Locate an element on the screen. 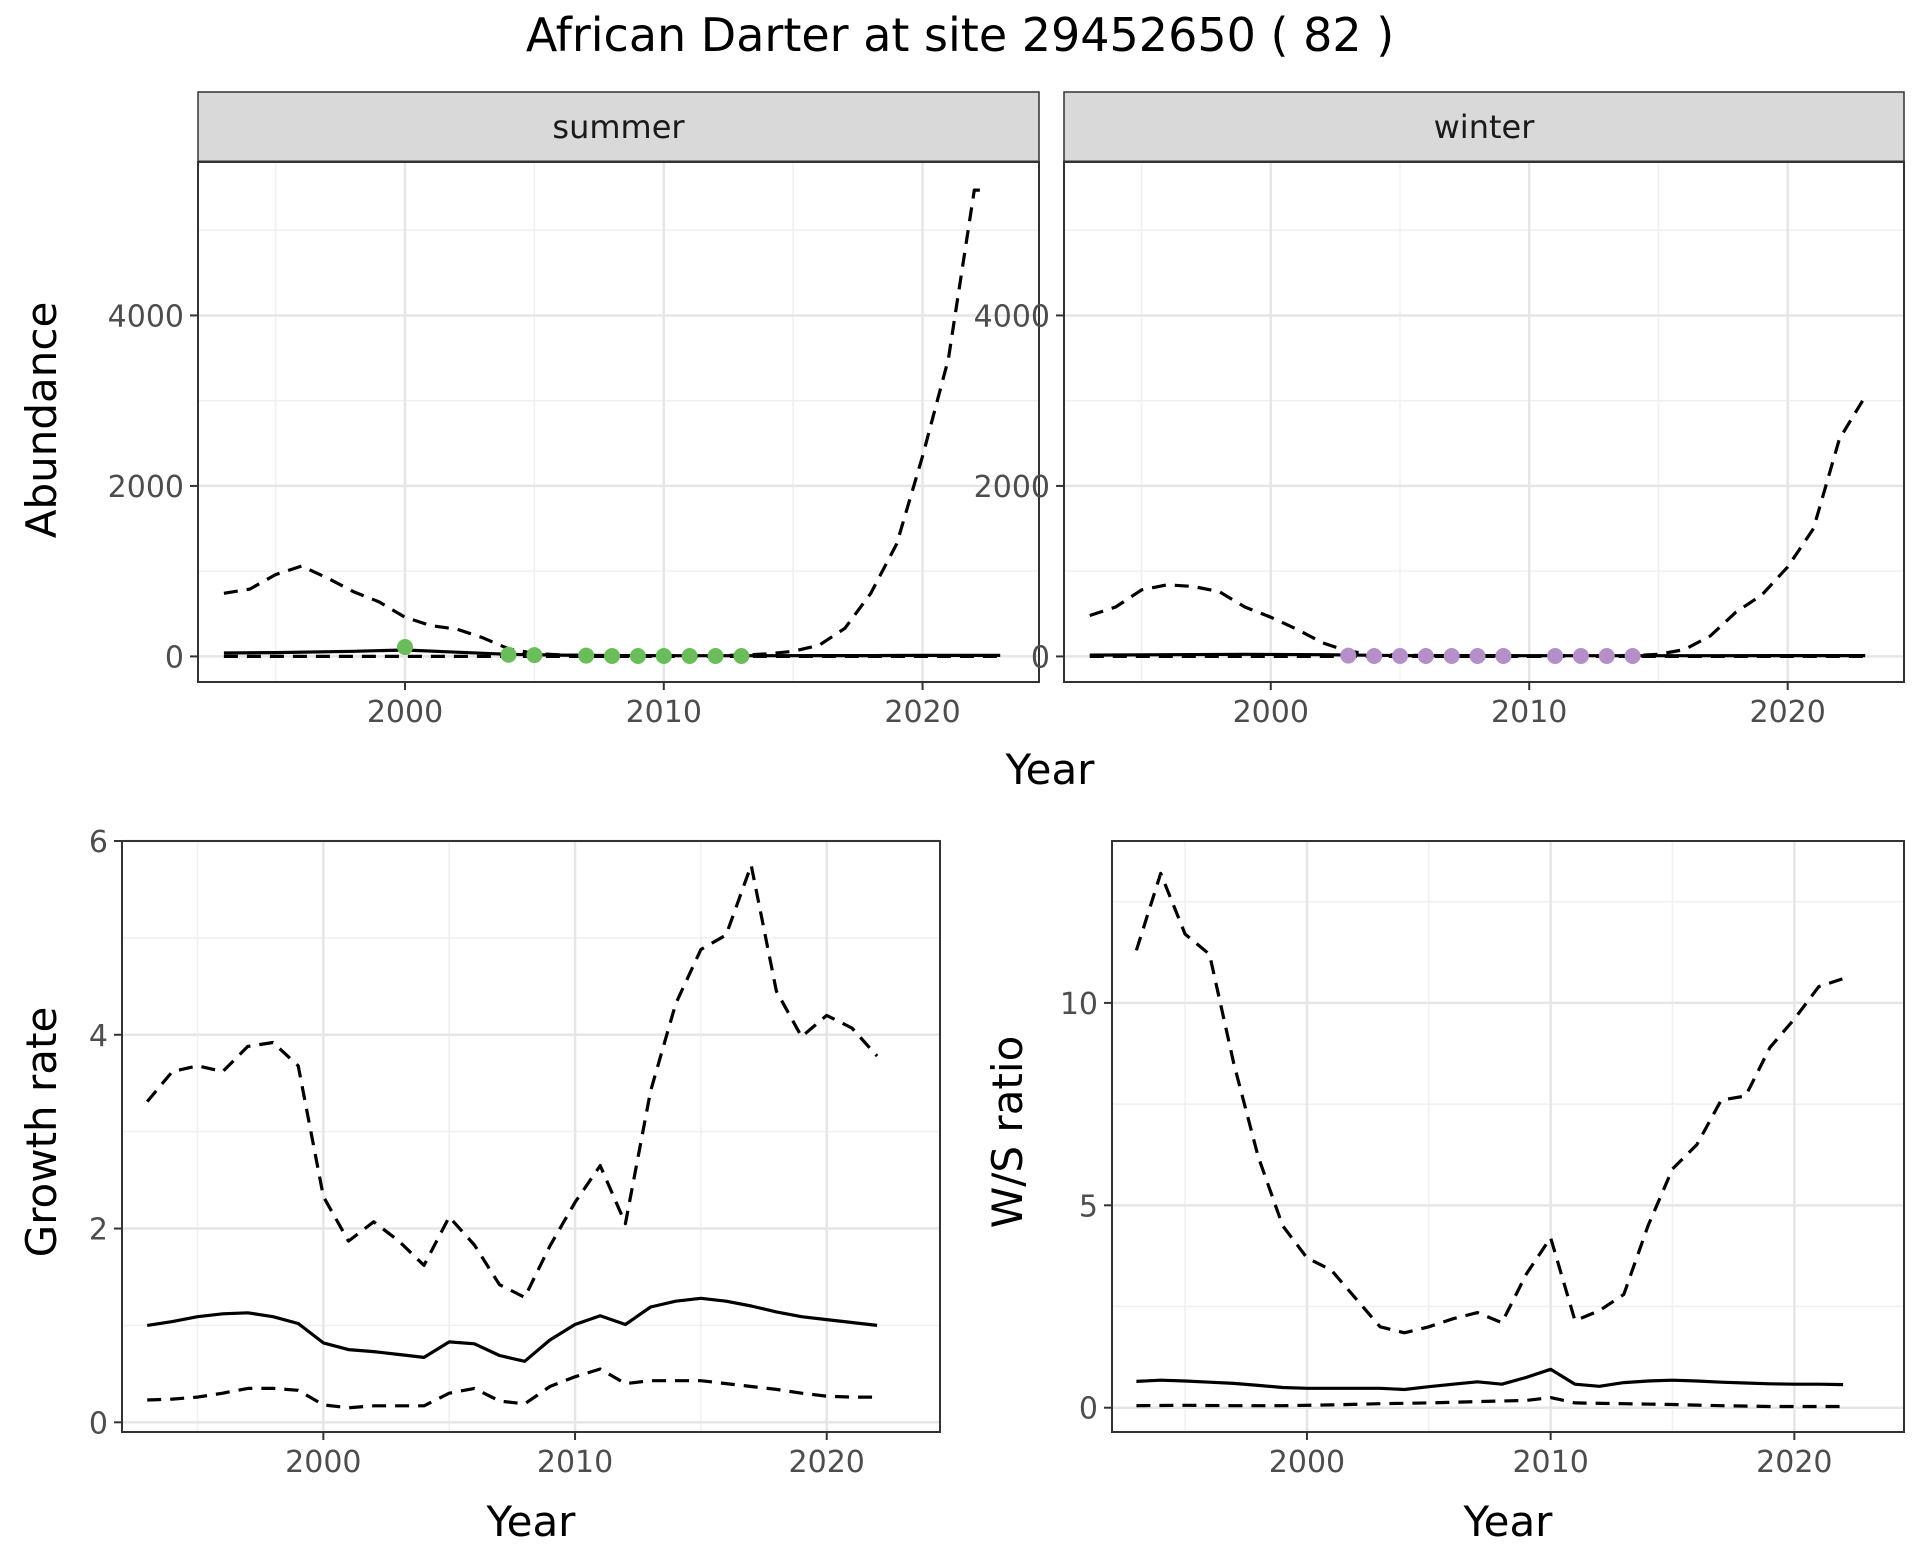 The width and height of the screenshot is (1920, 1560). ws-ratio-y-axis-label: W/S ratio is located at coordinates (1007, 1132).